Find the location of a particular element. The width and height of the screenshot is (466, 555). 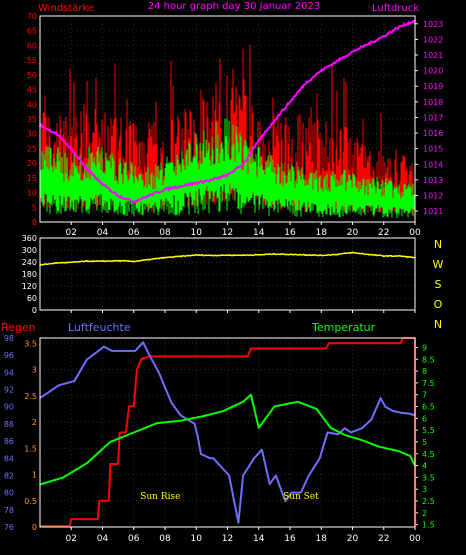

humidity-y-tick-label: 92 is located at coordinates (9, 390).